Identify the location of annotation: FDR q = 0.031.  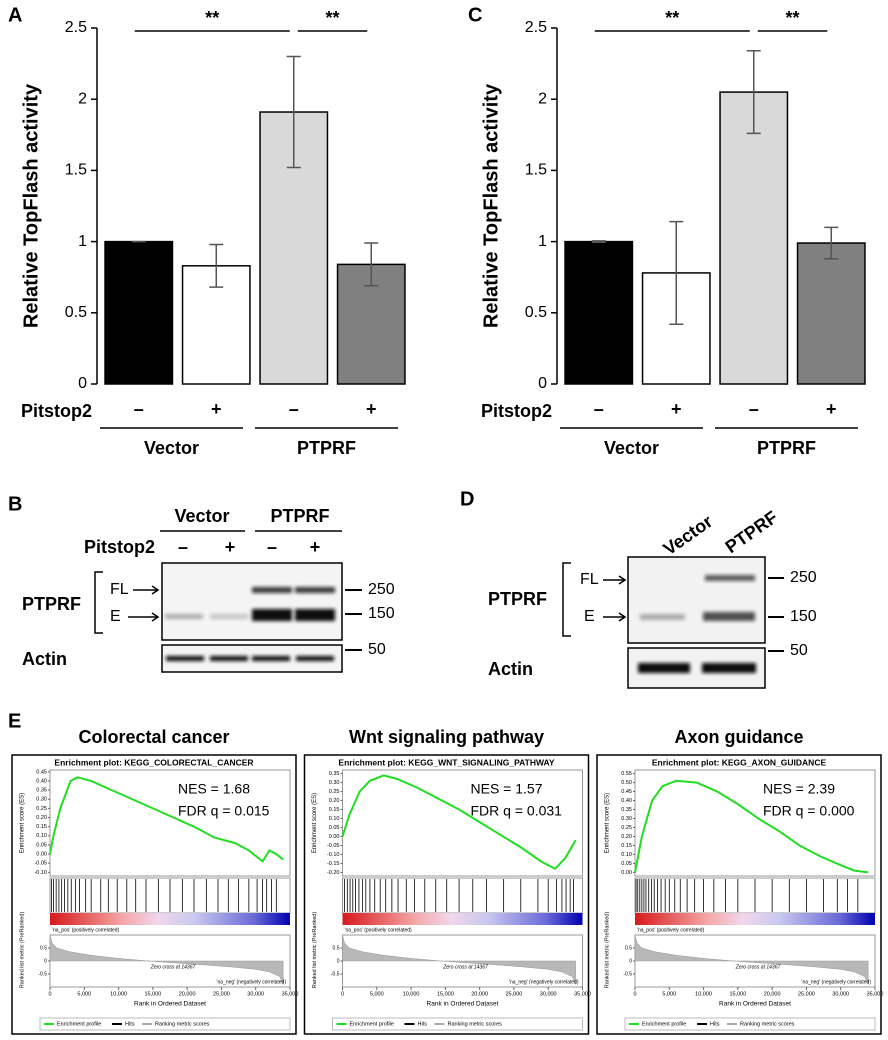
(517, 811).